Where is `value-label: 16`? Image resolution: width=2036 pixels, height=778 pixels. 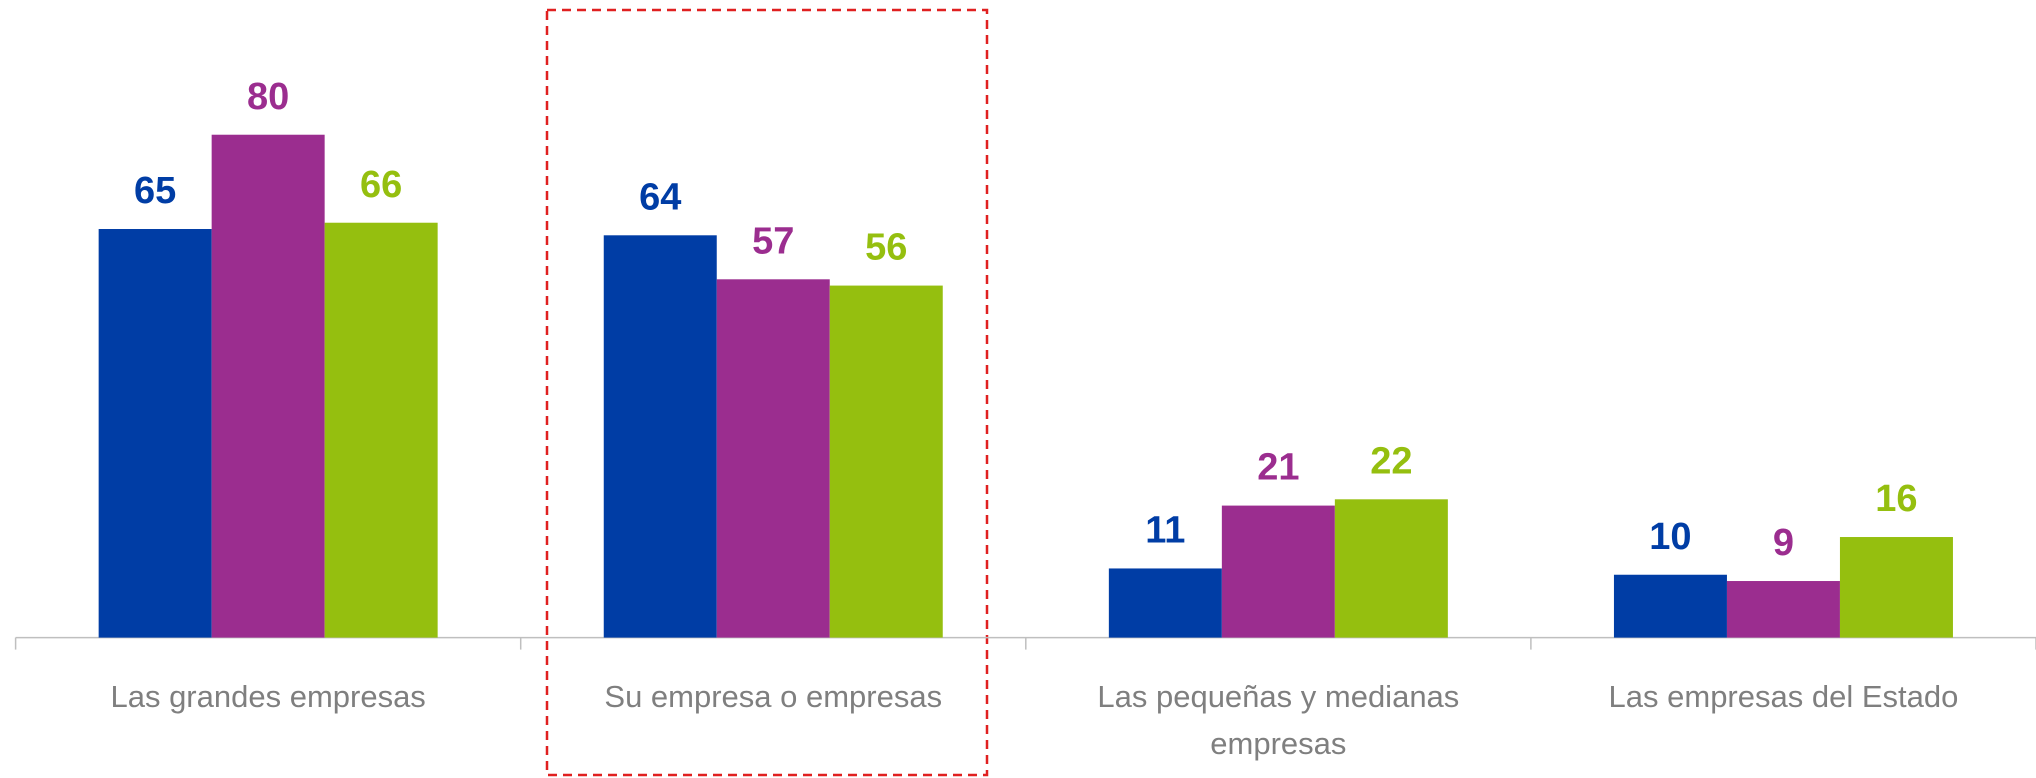
value-label: 16 is located at coordinates (1896, 499).